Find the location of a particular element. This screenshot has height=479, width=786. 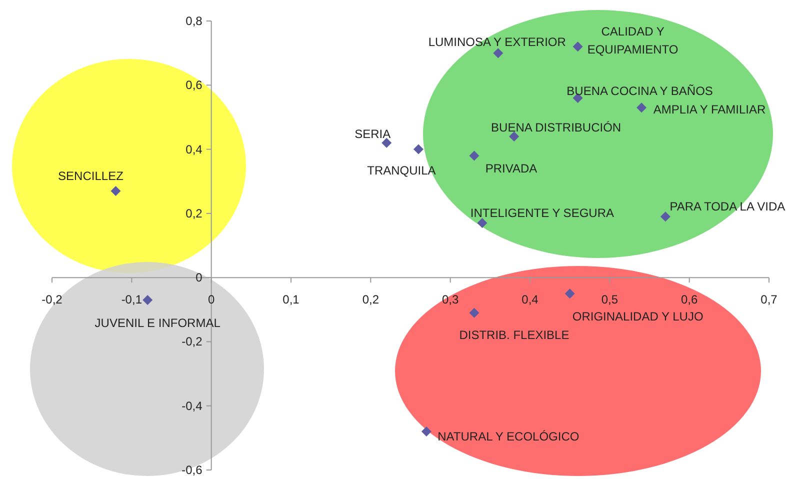

annotation: JUVENIL E INFORMAL is located at coordinates (157, 323).